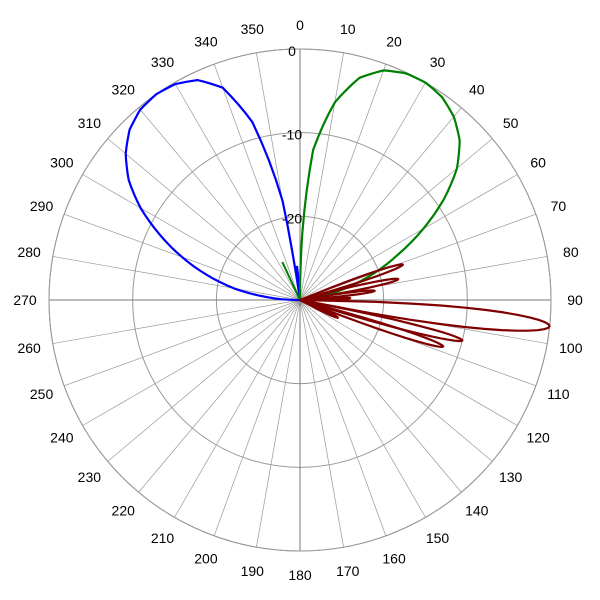  I want to click on angle-tick-label: 0, so click(300, 25).